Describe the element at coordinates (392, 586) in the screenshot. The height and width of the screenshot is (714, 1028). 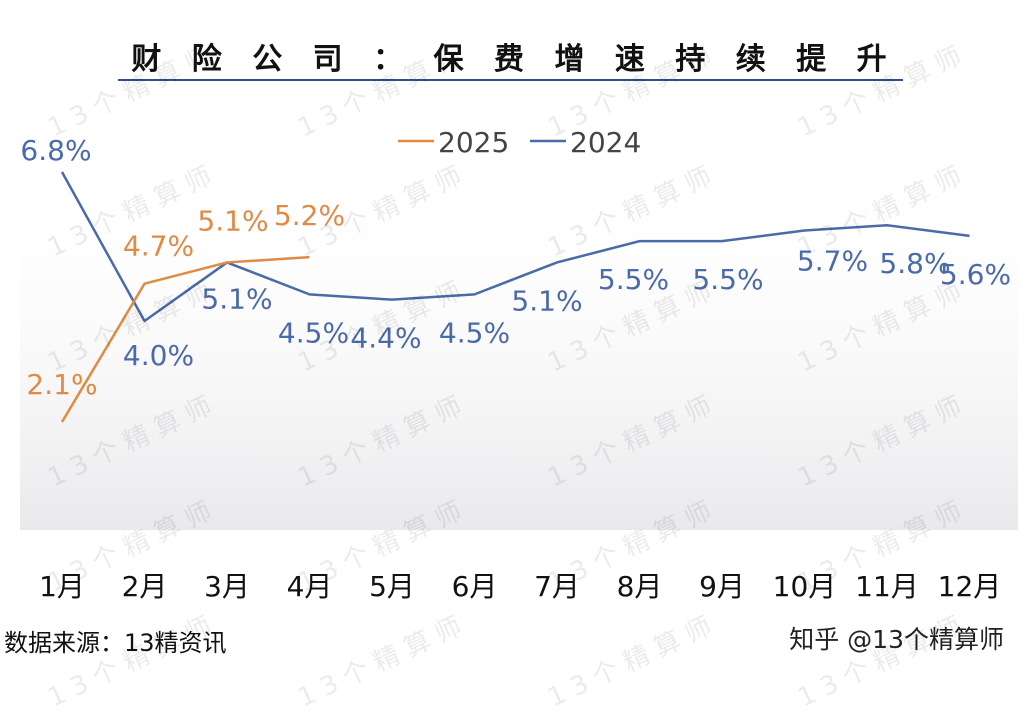
I see `x-tick-label: 5月` at that location.